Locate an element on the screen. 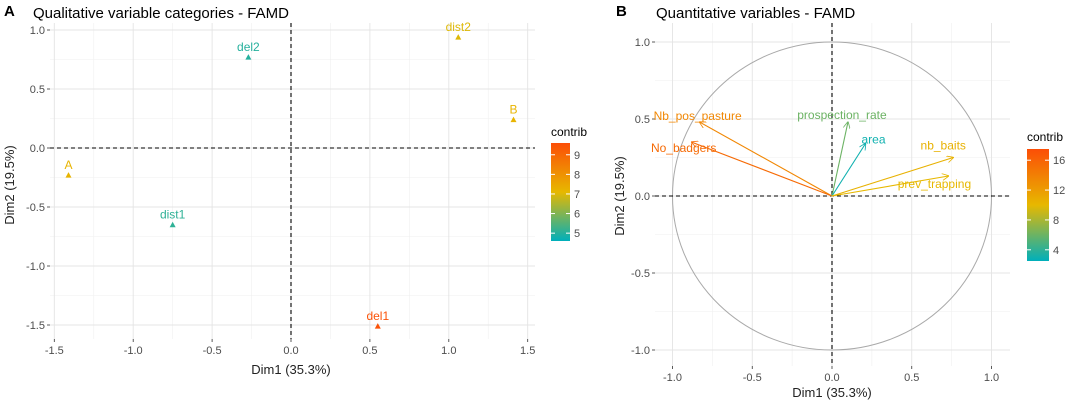 This screenshot has width=1084, height=409. panel-b-arrow-prospection_rate is located at coordinates (839, 159).